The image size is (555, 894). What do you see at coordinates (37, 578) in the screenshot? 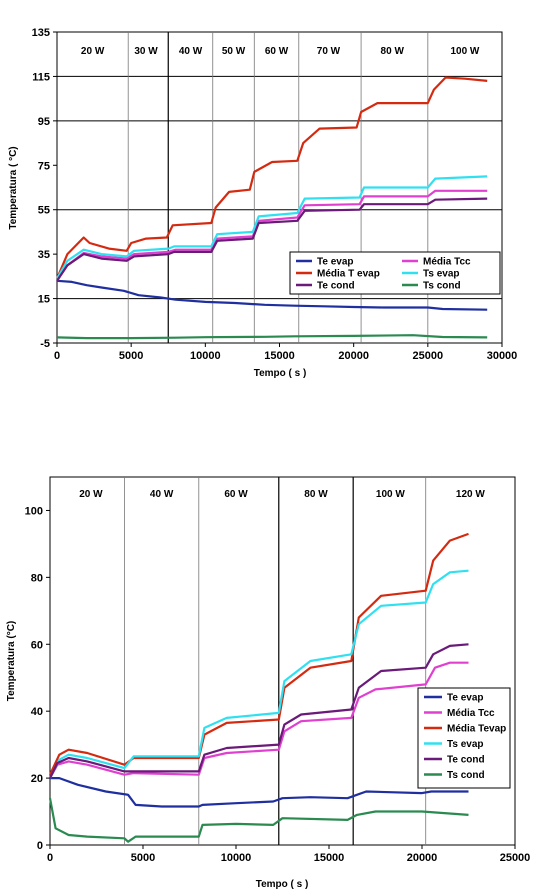
I see `y-tick-label: 80` at bounding box center [37, 578].